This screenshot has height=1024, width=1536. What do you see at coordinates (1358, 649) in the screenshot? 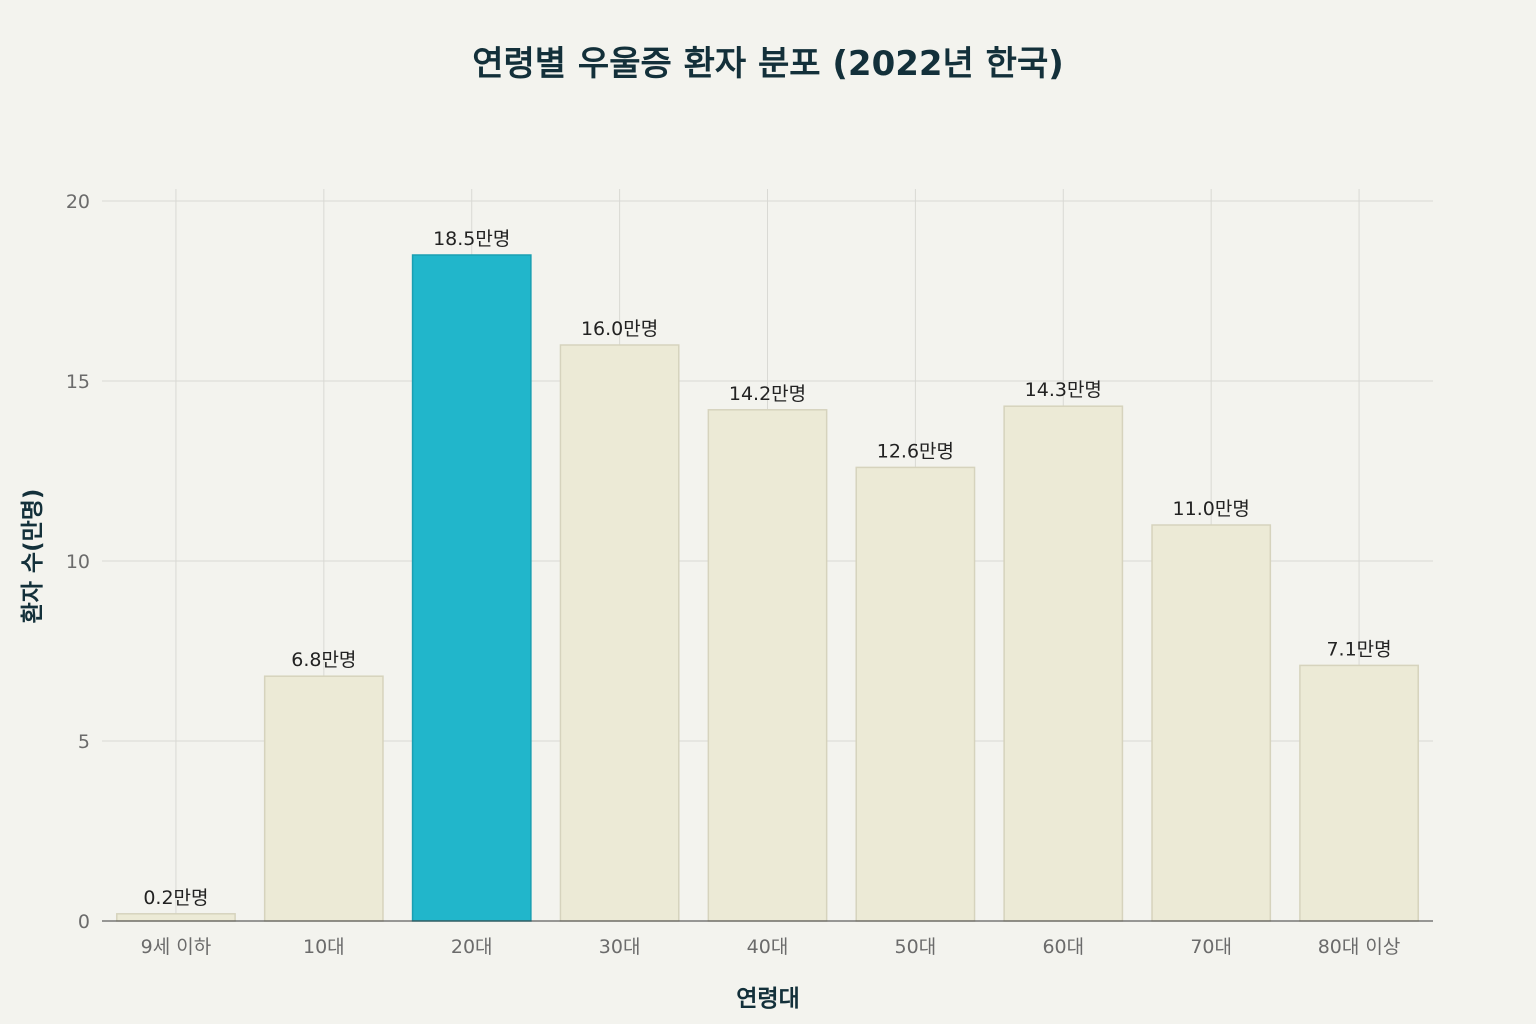
I see `data-label: 7.1만명` at bounding box center [1358, 649].